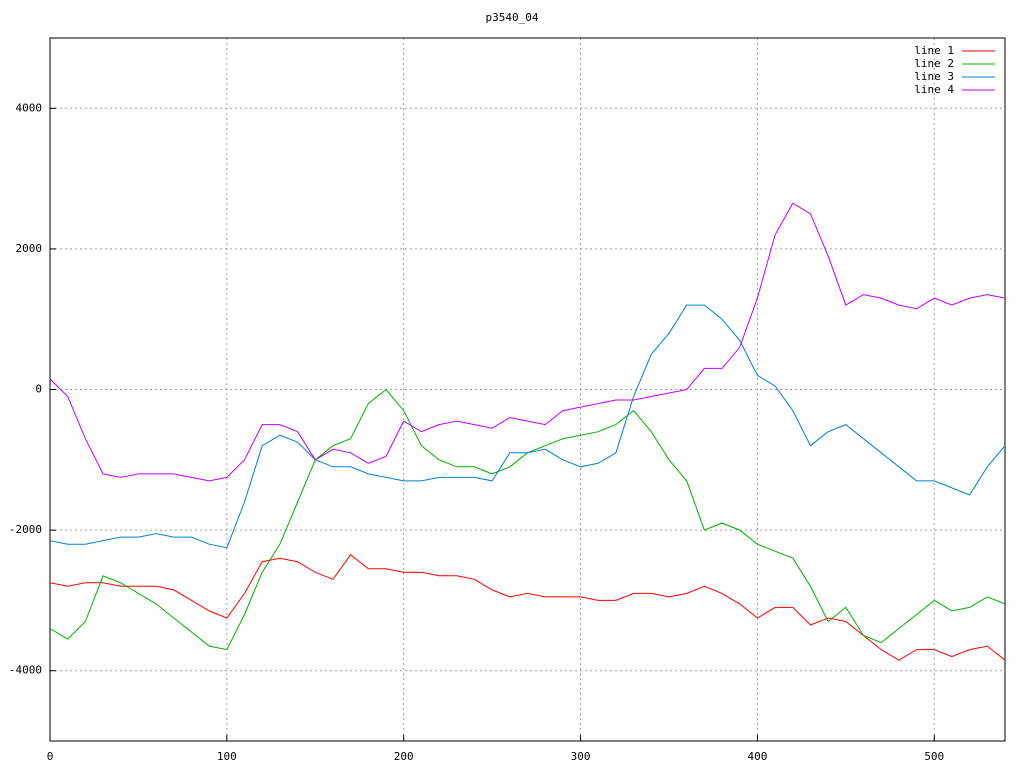  Describe the element at coordinates (29, 107) in the screenshot. I see `y-tick-label: 4000` at that location.